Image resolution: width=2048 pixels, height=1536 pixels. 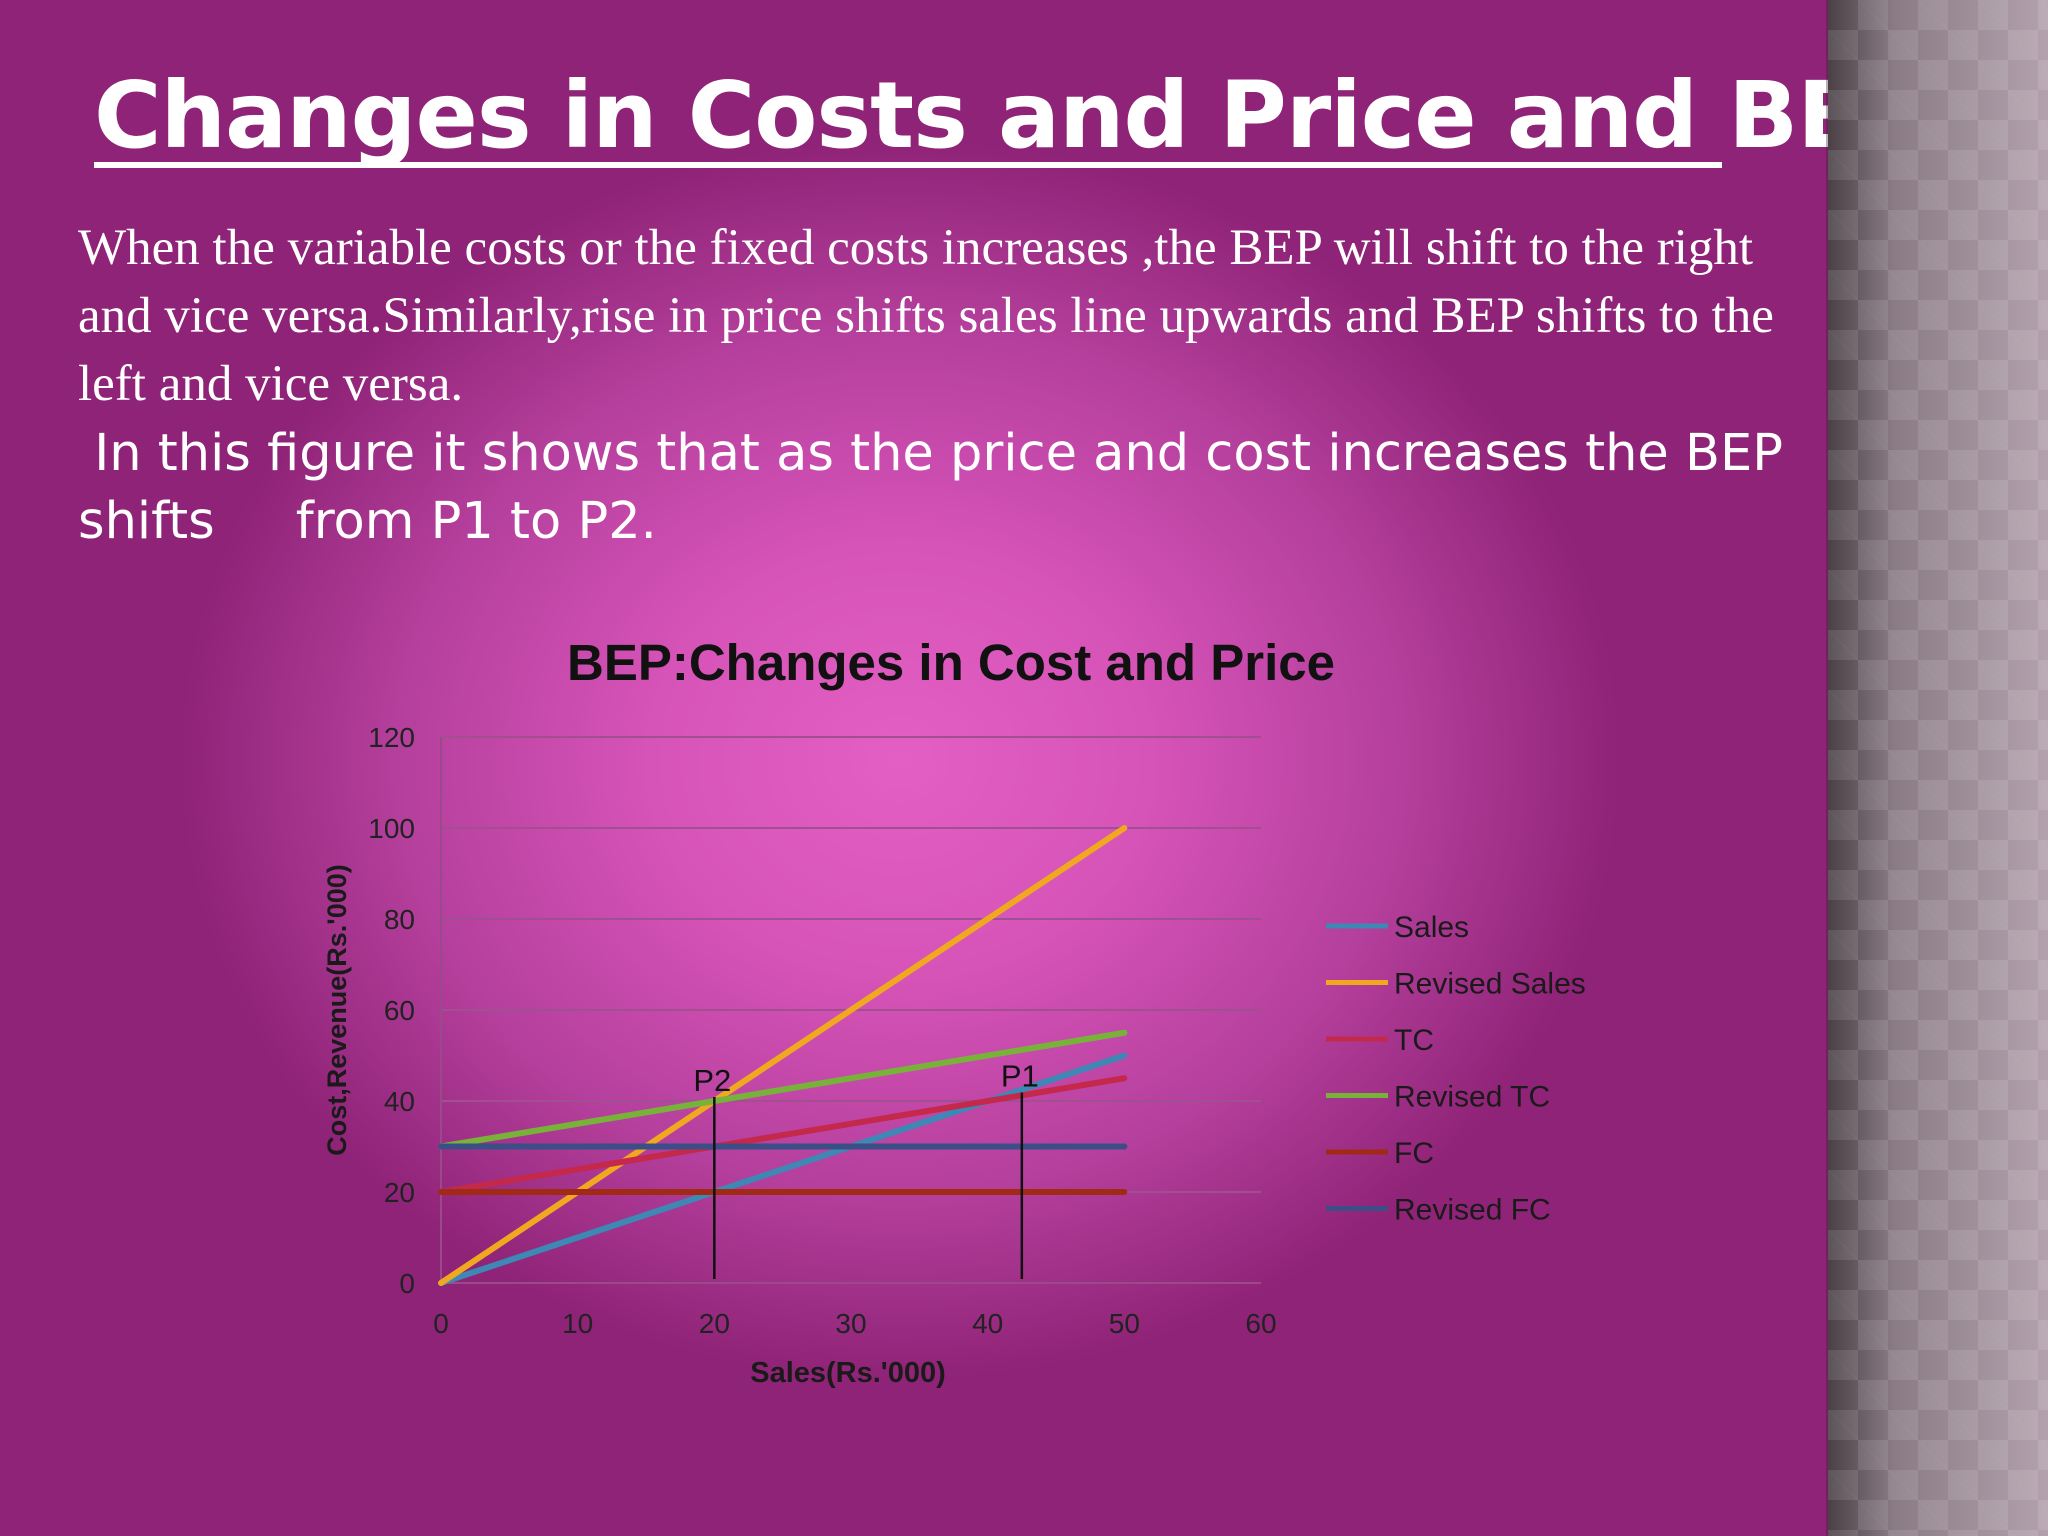 I want to click on x-tick-label: 40, so click(x=987, y=1323).